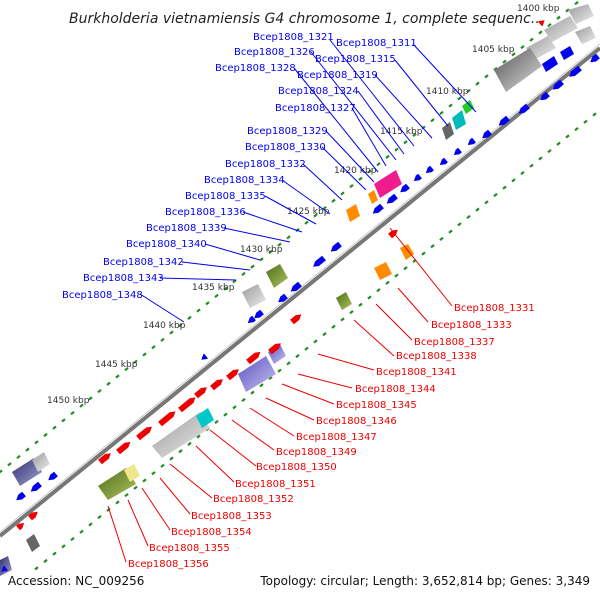  I want to click on gene-label: Bcep1808_1324, so click(318, 91).